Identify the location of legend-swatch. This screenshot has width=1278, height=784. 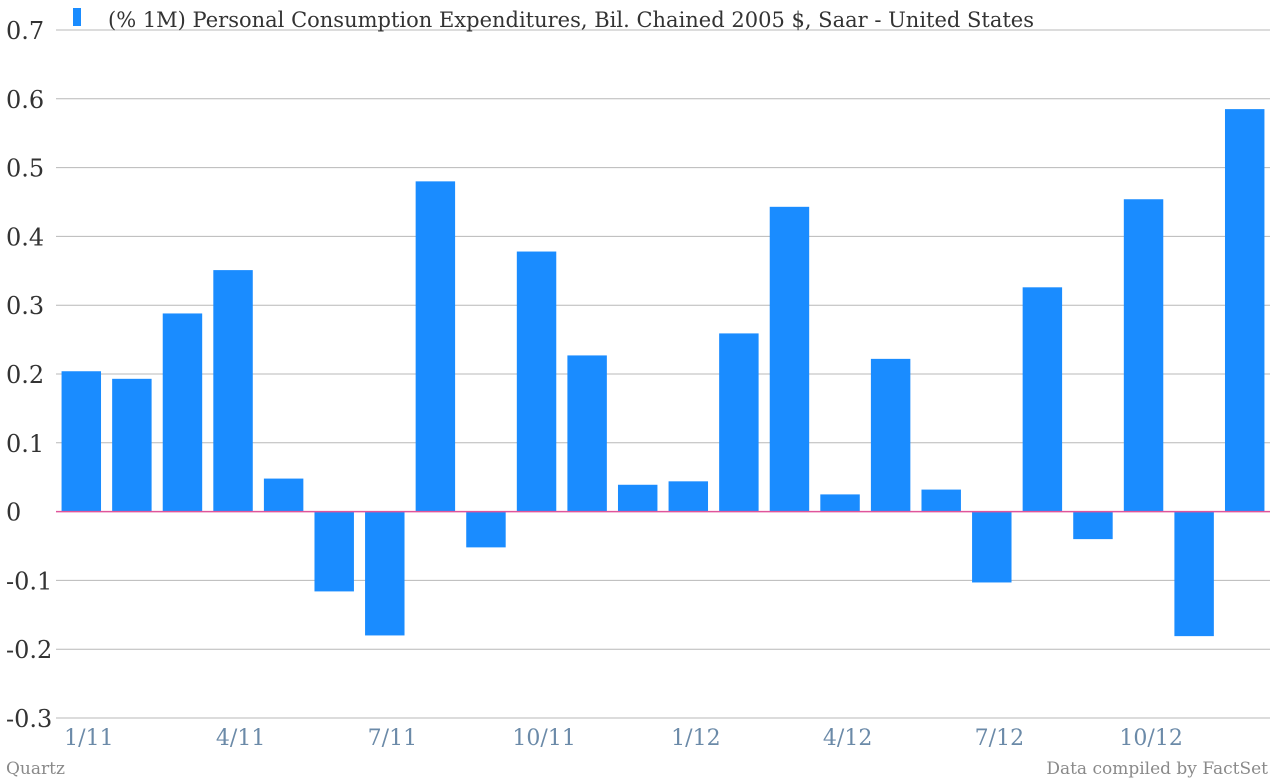
(77, 17).